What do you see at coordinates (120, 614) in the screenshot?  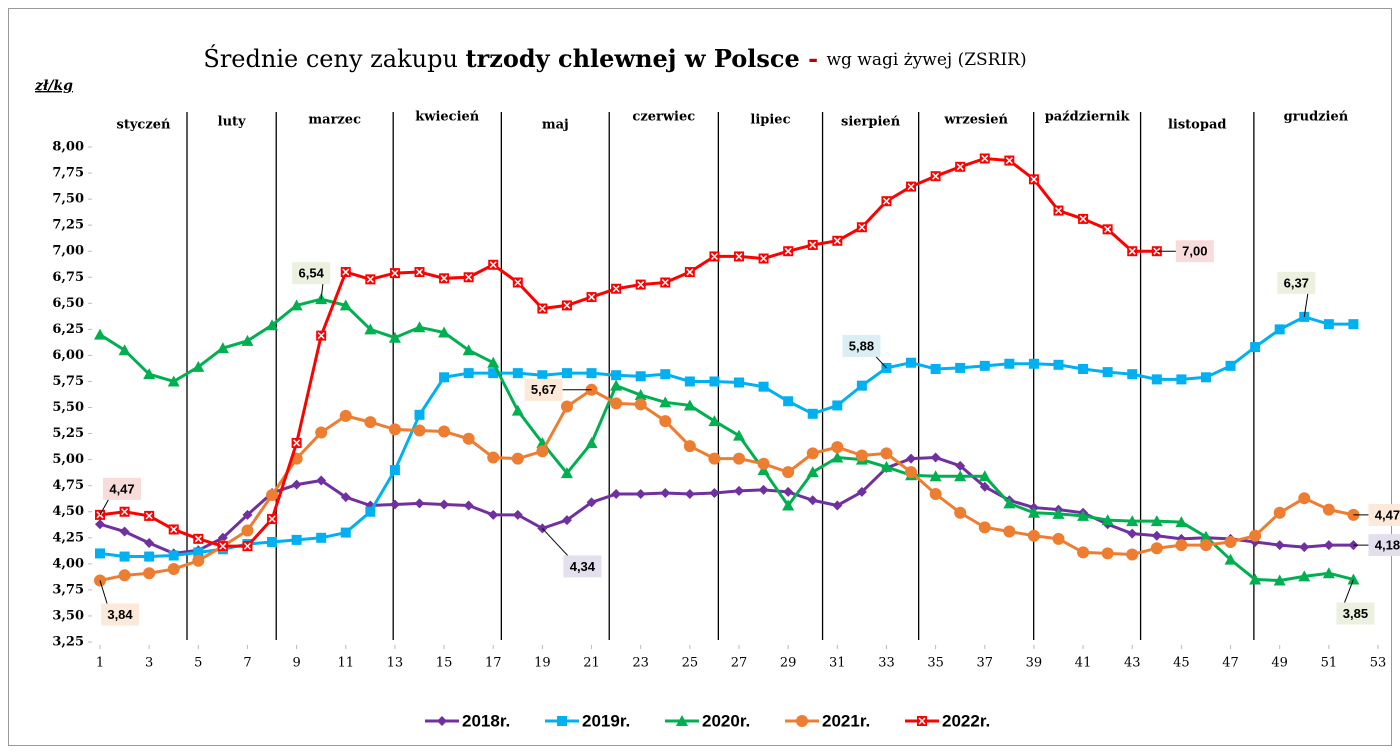 I see `annotation: 3,84` at bounding box center [120, 614].